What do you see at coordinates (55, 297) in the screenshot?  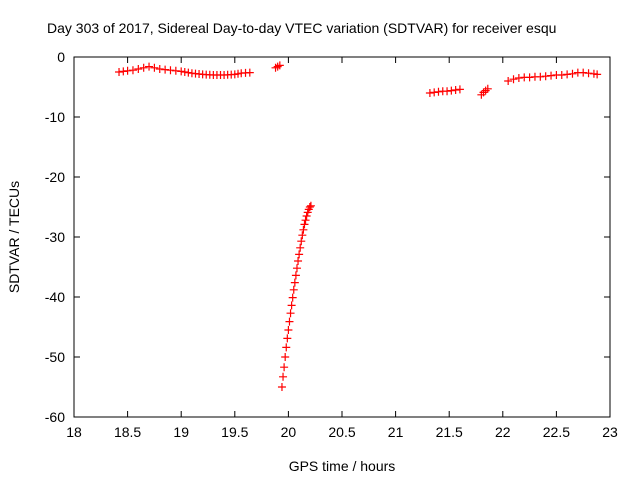 I see `y-tick-label: -40` at bounding box center [55, 297].